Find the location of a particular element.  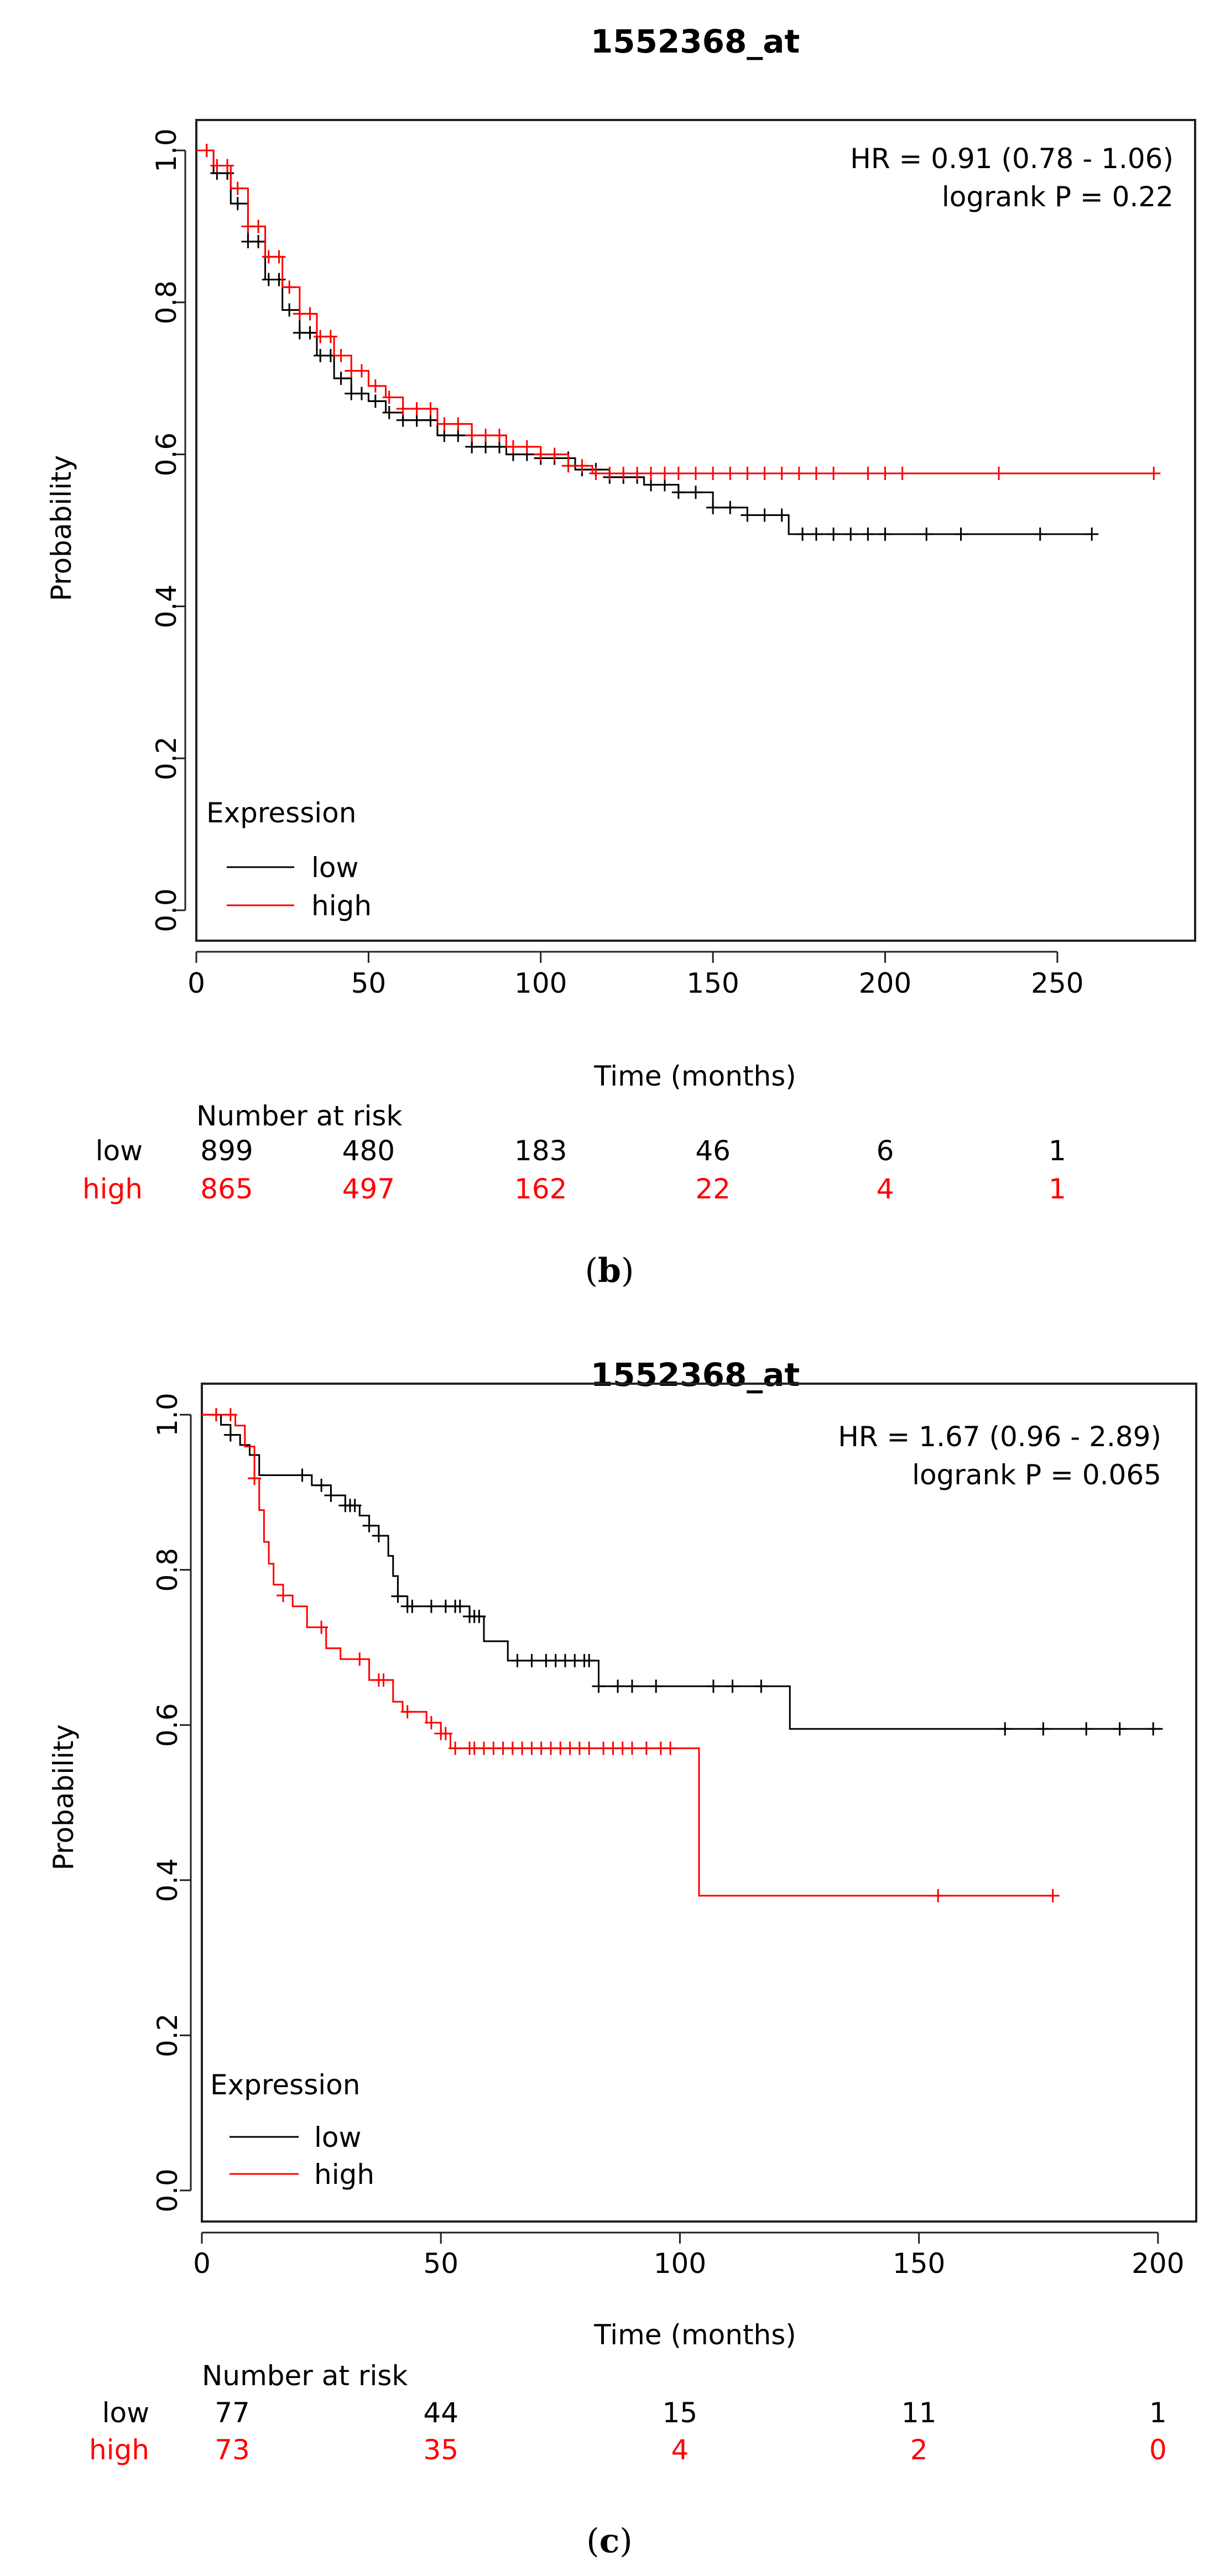

panel-c-hr-text: HR = 1.67 (0.96 - 2.89) is located at coordinates (999, 1437).